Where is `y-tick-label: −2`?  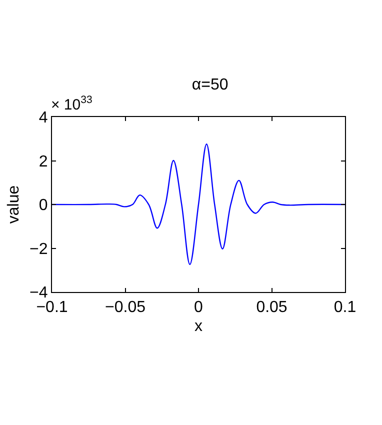
y-tick-label: −2 is located at coordinates (39, 249).